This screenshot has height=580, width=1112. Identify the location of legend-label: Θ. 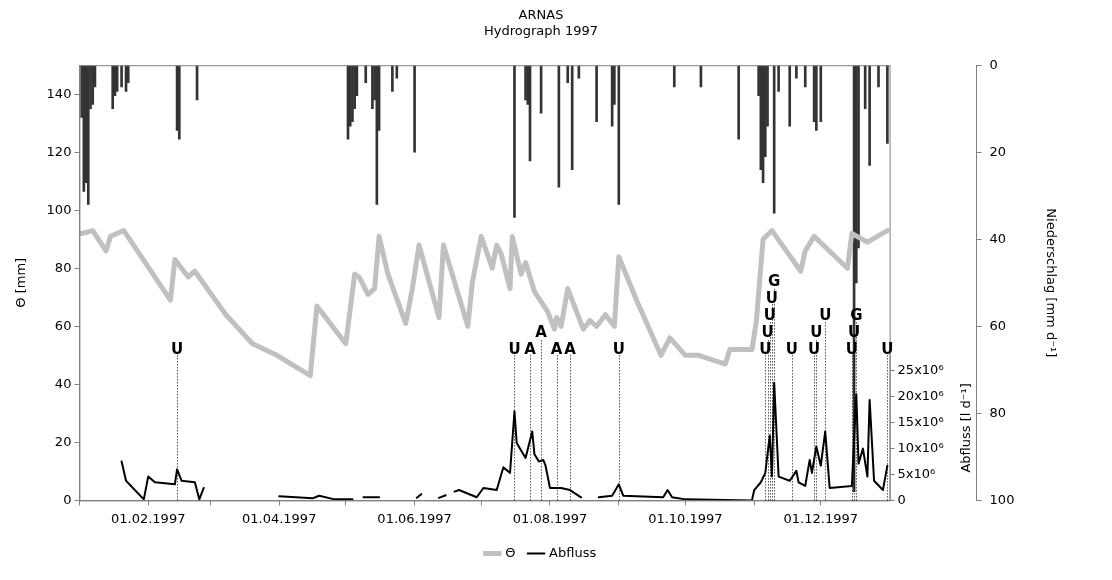
(510, 552).